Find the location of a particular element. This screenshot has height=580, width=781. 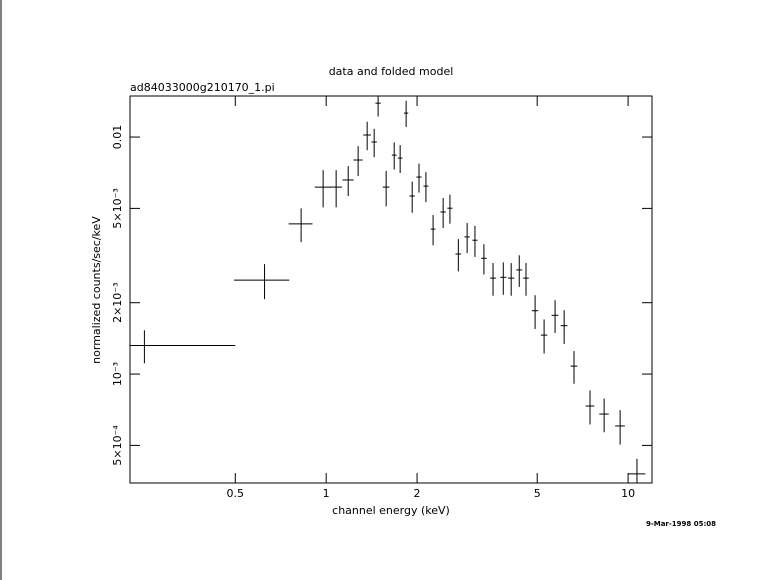

y-tick-label: 0.01 is located at coordinates (117, 137).